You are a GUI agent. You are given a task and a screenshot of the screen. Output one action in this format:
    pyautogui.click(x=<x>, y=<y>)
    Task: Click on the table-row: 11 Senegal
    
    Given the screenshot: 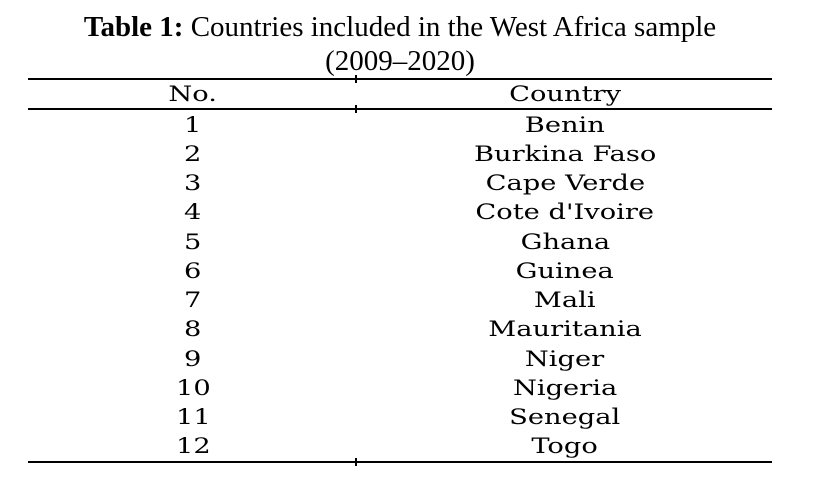 What is the action you would take?
    pyautogui.click(x=400, y=417)
    